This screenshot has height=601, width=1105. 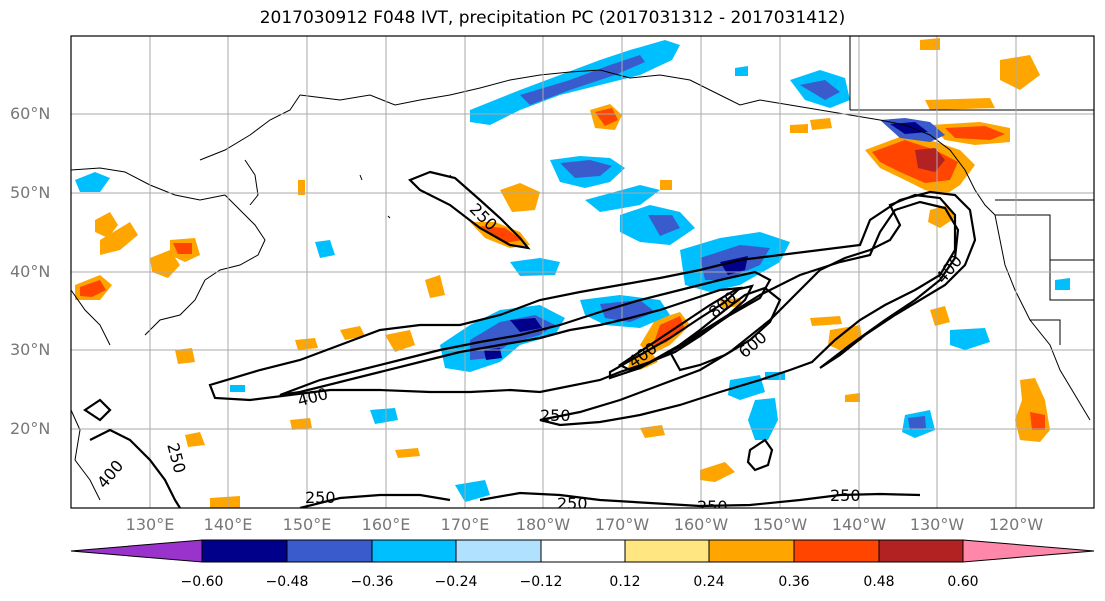 What do you see at coordinates (465, 524) in the screenshot?
I see `lon-label: 170°E` at bounding box center [465, 524].